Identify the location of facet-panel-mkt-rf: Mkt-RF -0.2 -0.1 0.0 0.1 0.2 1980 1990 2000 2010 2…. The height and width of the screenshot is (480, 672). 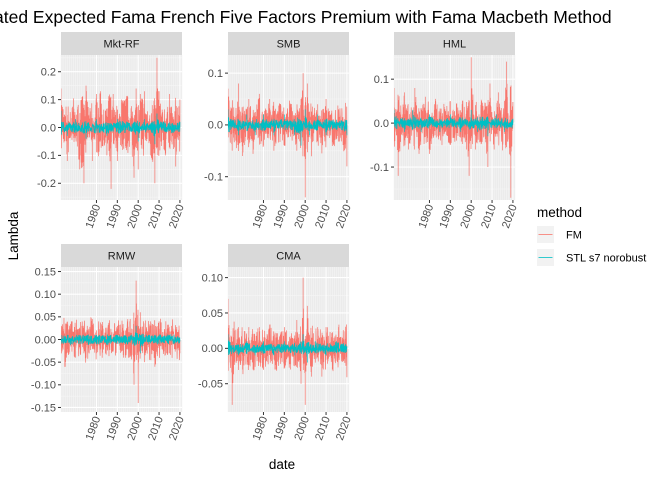
(112, 131).